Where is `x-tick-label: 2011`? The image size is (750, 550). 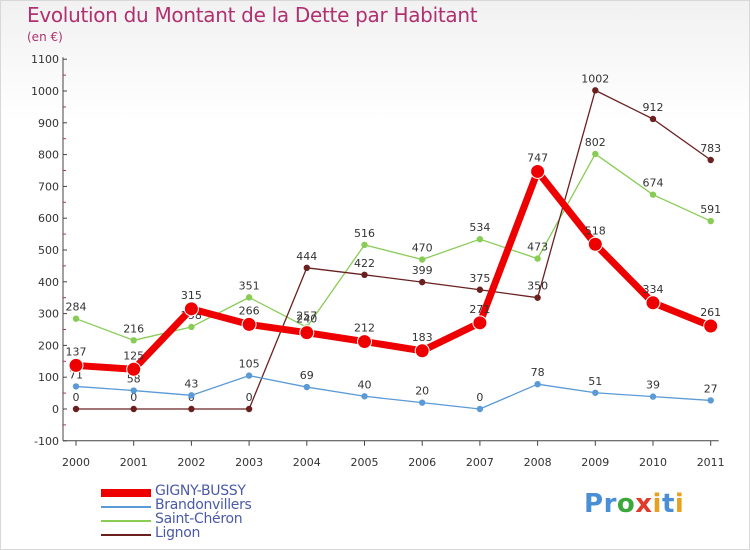
x-tick-label: 2011 is located at coordinates (711, 462).